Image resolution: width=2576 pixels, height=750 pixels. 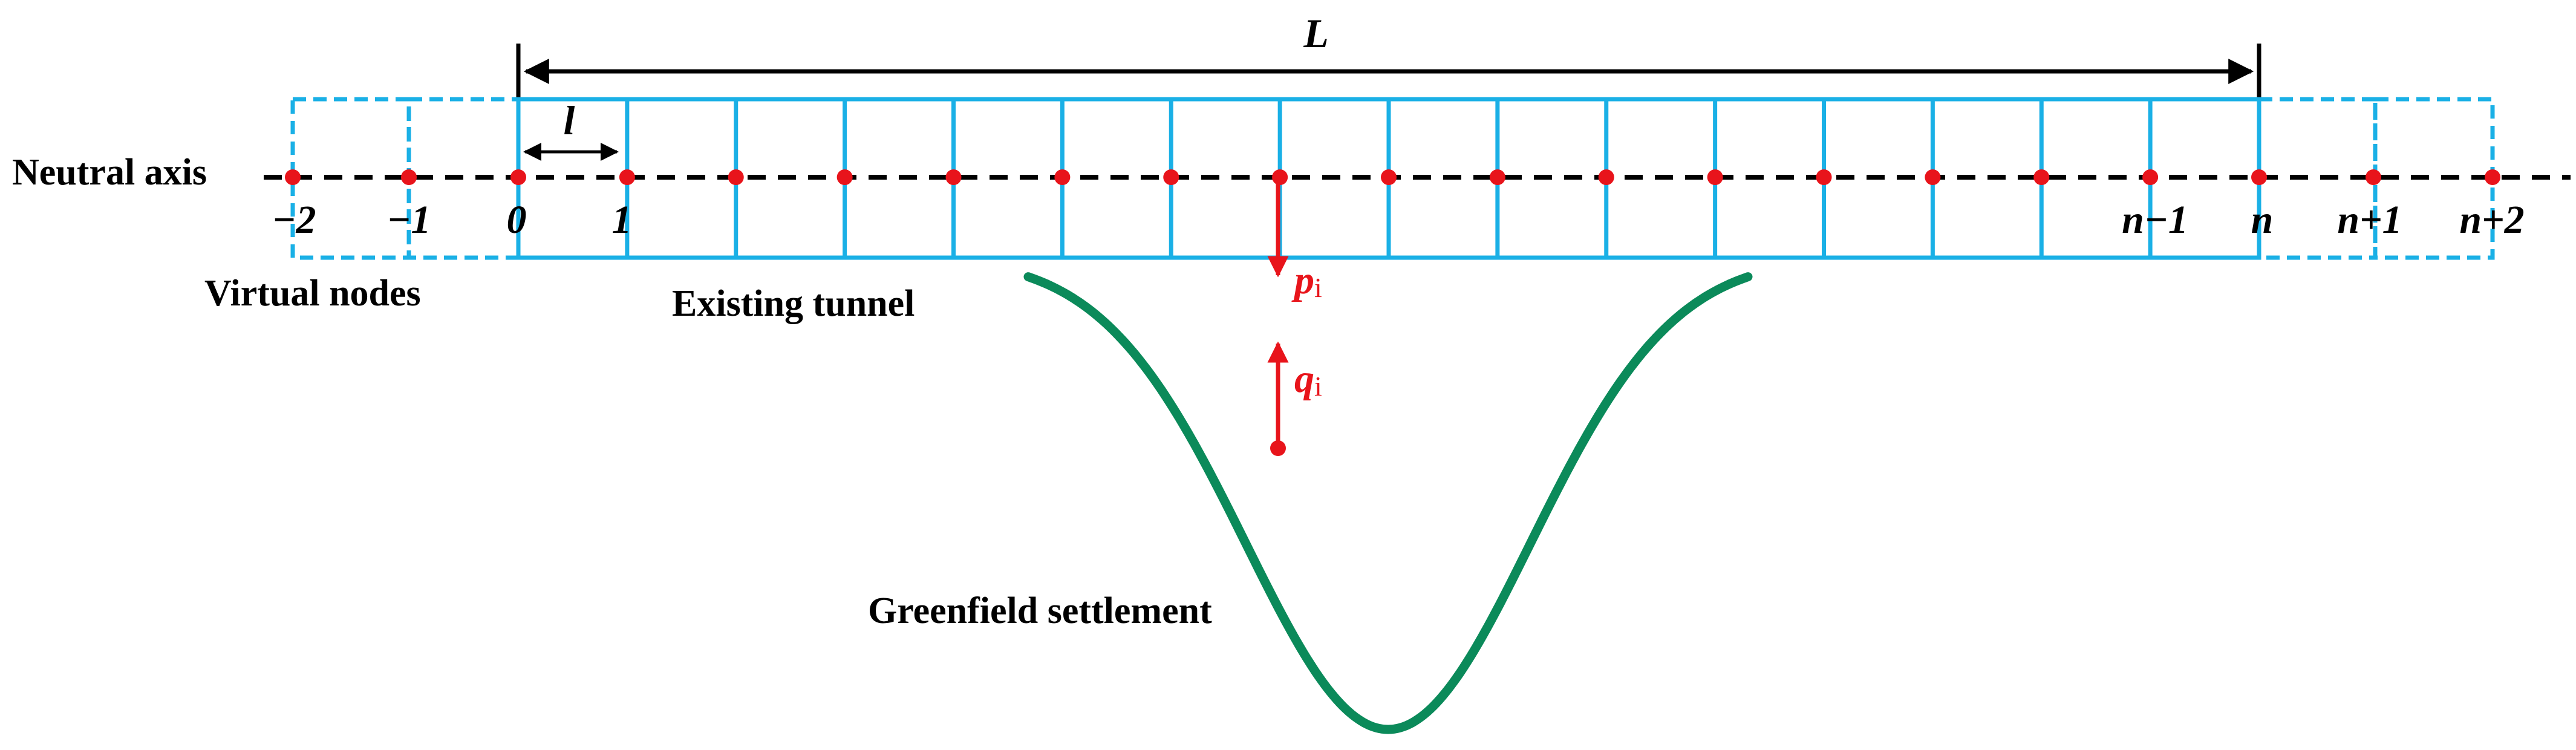 I want to click on node-labels: −2 −1 0 1 n−1 n n+1 n+2, so click(x=1398, y=220).